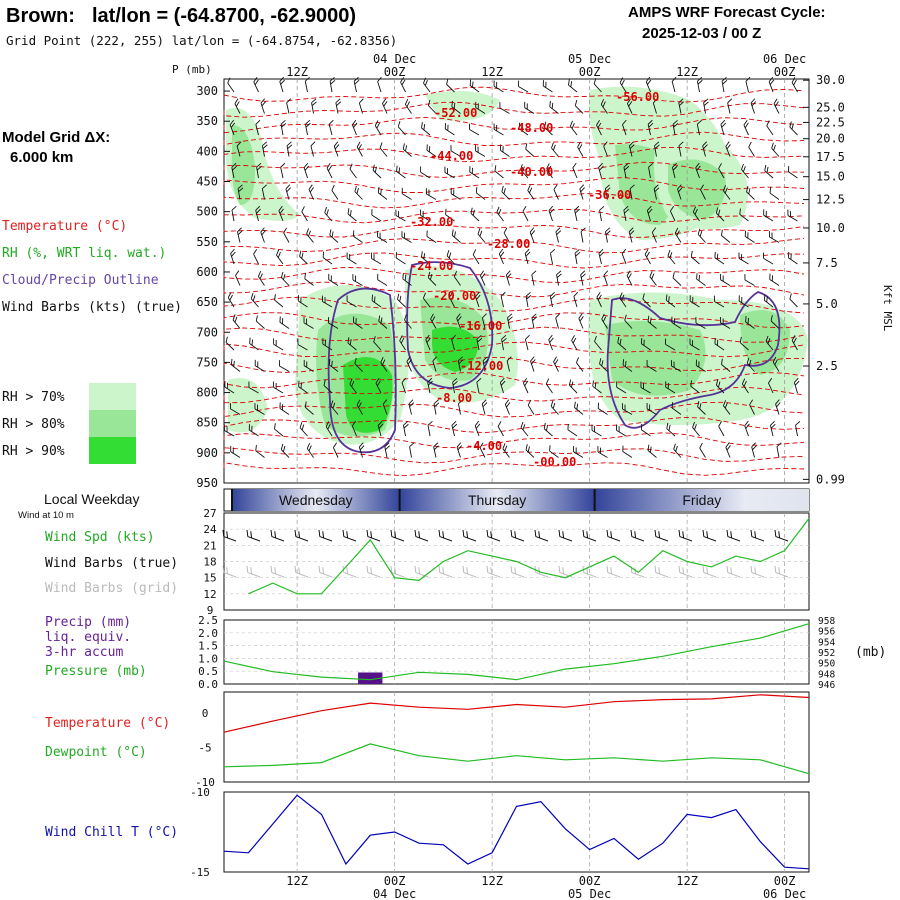  I want to click on chill-panel-frame, so click(516, 832).